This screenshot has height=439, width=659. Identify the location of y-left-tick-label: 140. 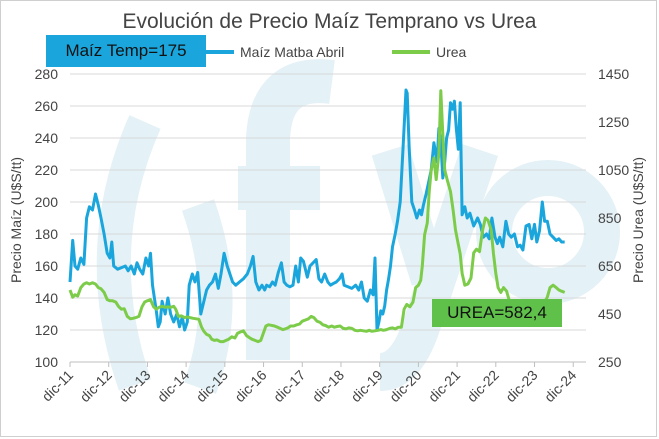
(47, 298).